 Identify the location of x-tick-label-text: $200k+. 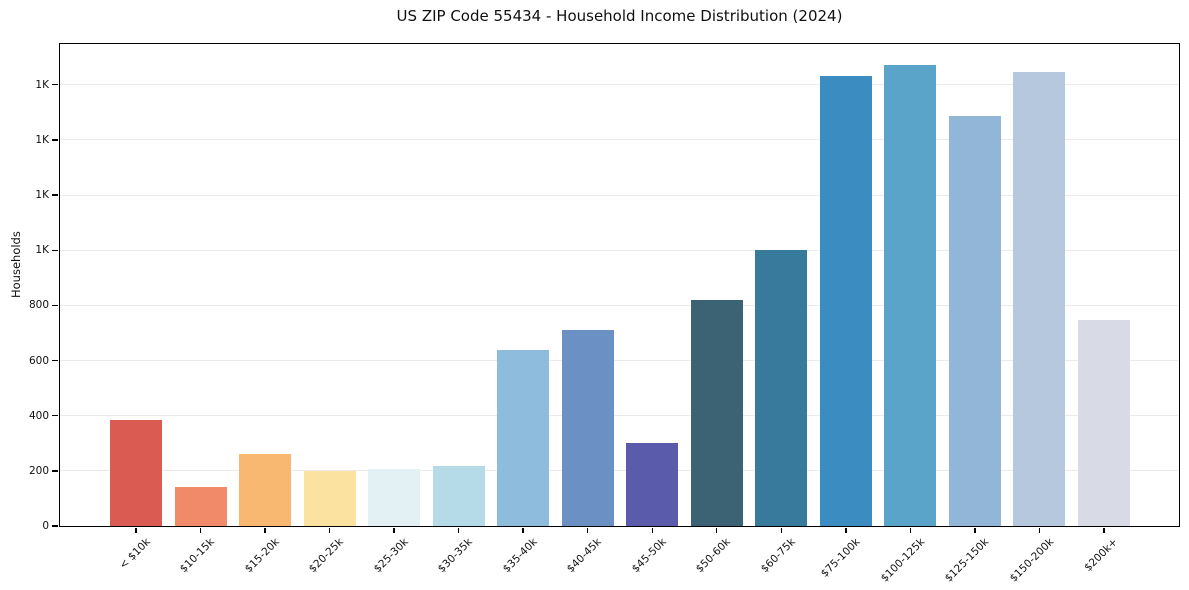
(1101, 555).